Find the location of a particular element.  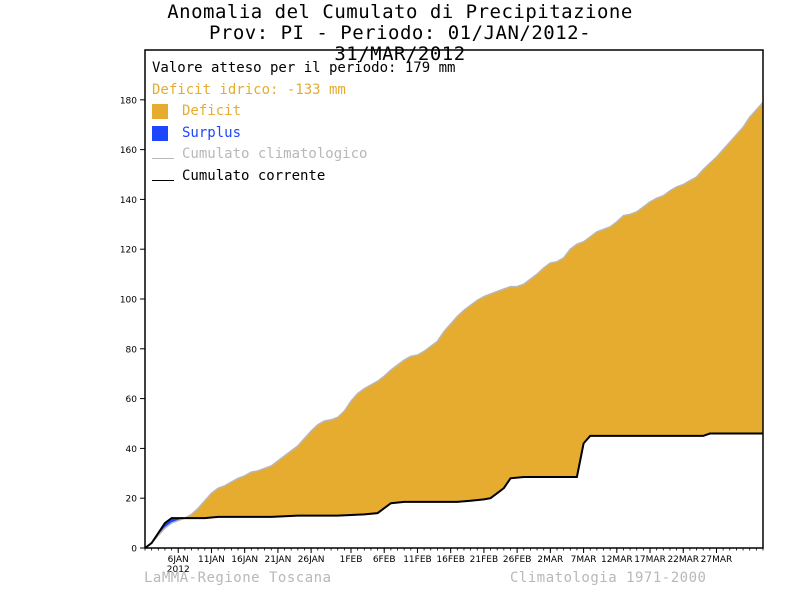

footer-climatology: Climatologia 1971-2000 is located at coordinates (608, 578).